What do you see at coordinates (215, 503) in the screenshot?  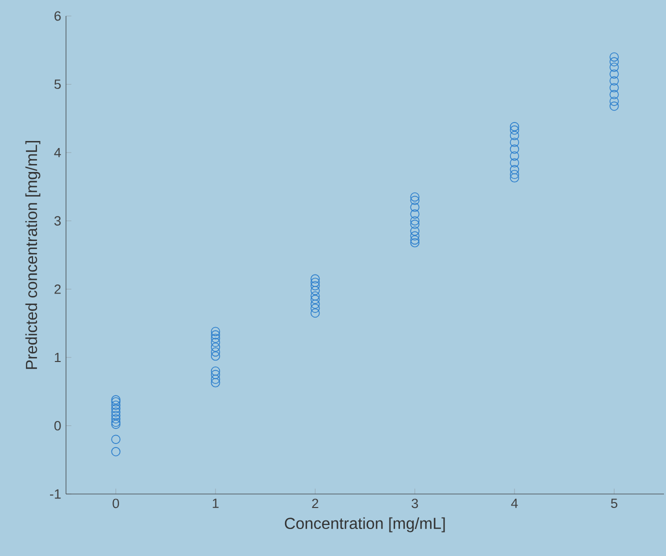 I see `x-tick-label: 1` at bounding box center [215, 503].